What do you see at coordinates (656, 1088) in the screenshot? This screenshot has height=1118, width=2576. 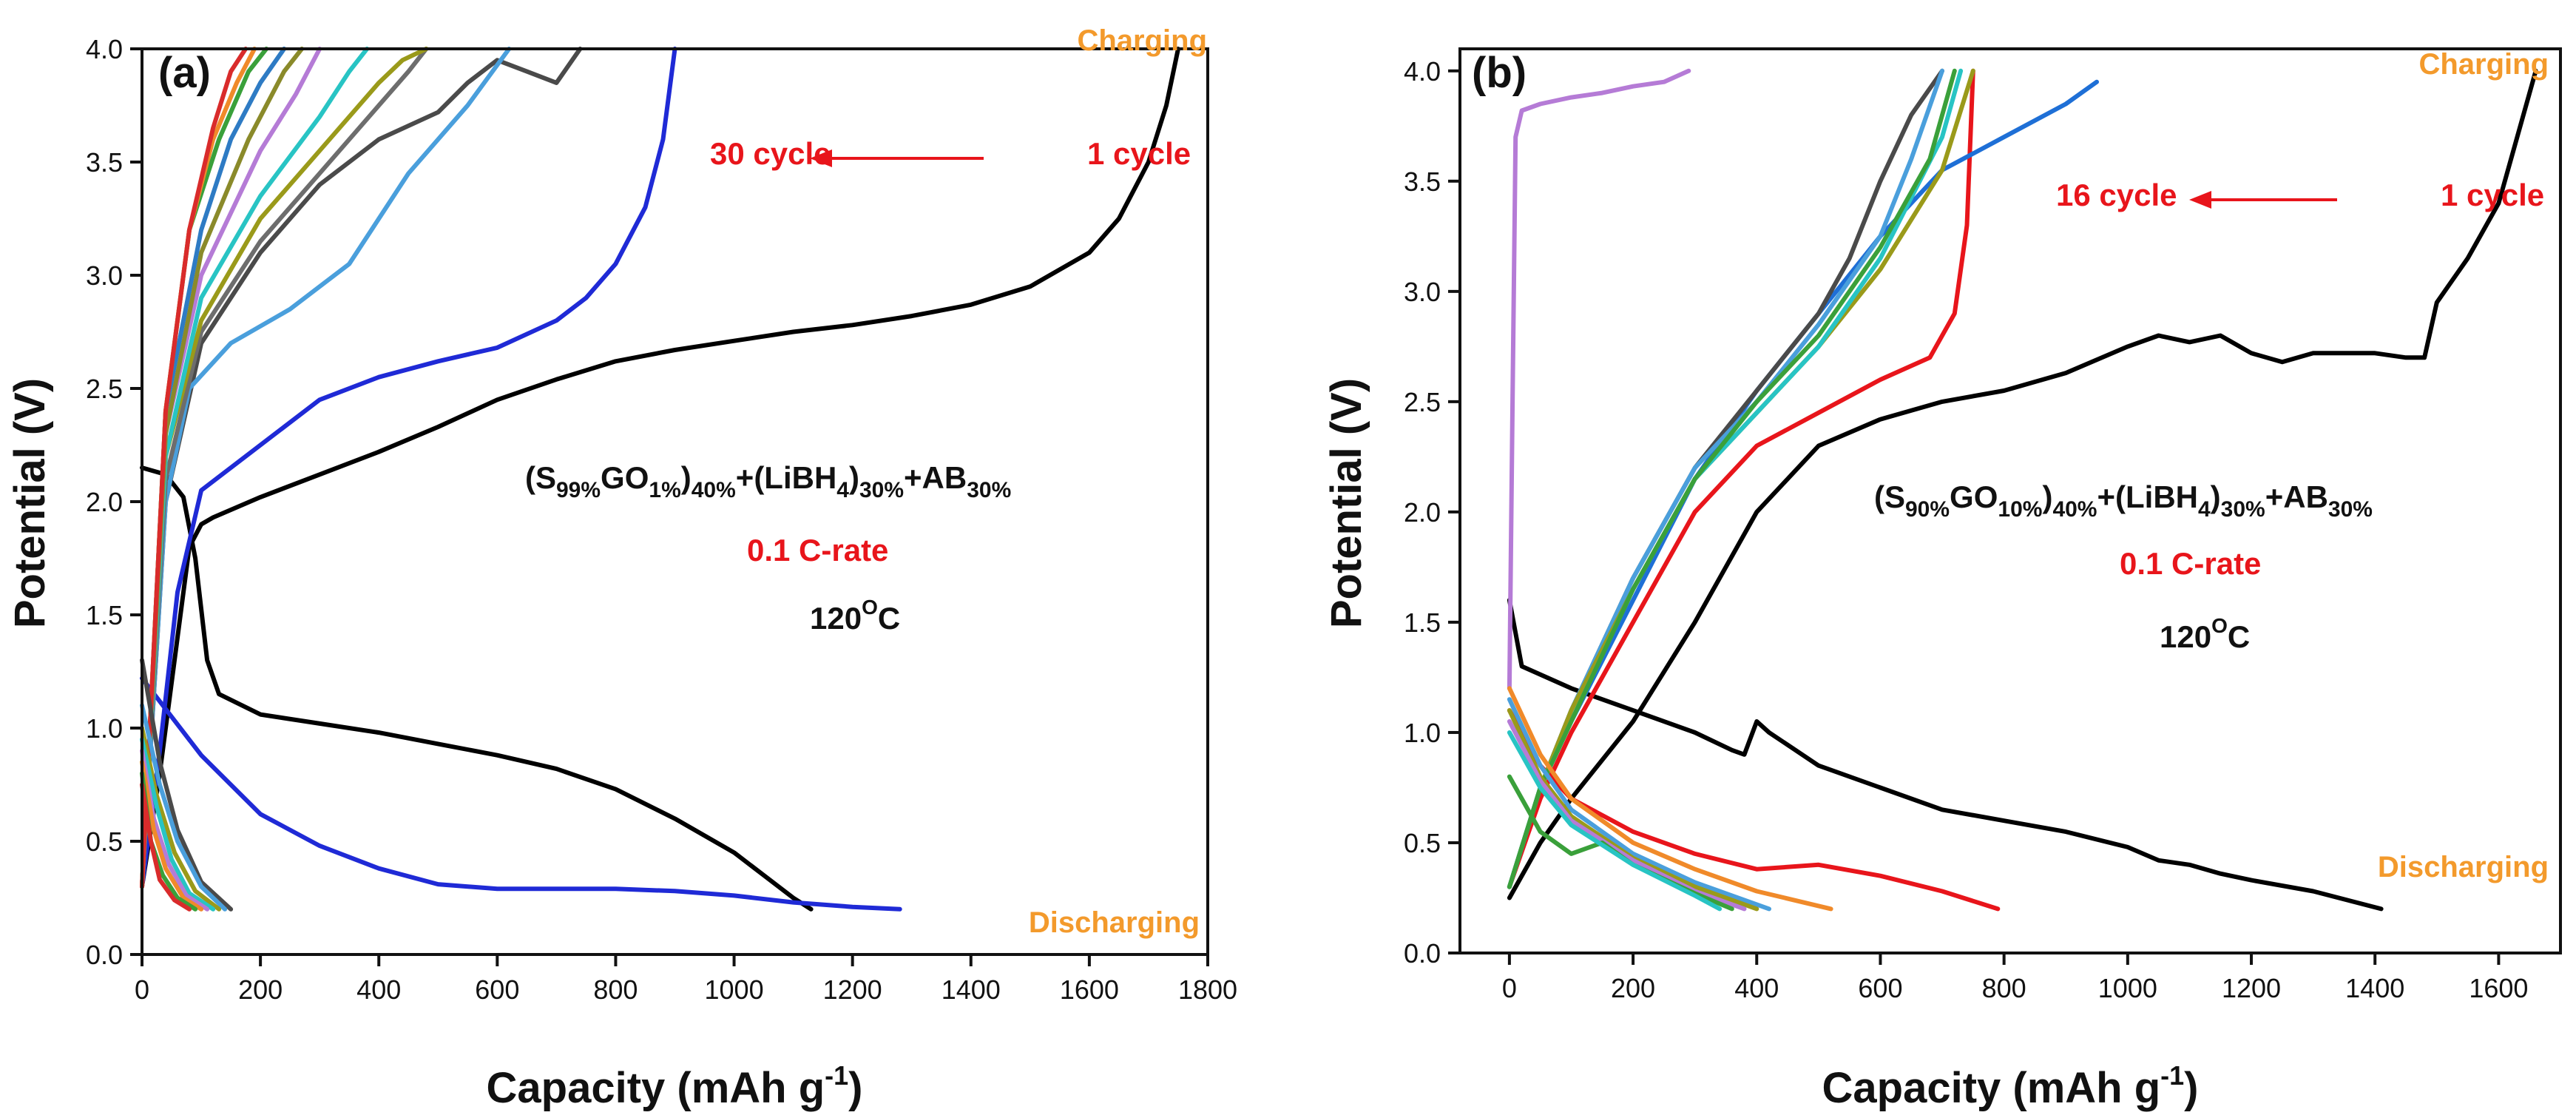 I see `panel-a-xlabel-main: Capacity (mAh g` at bounding box center [656, 1088].